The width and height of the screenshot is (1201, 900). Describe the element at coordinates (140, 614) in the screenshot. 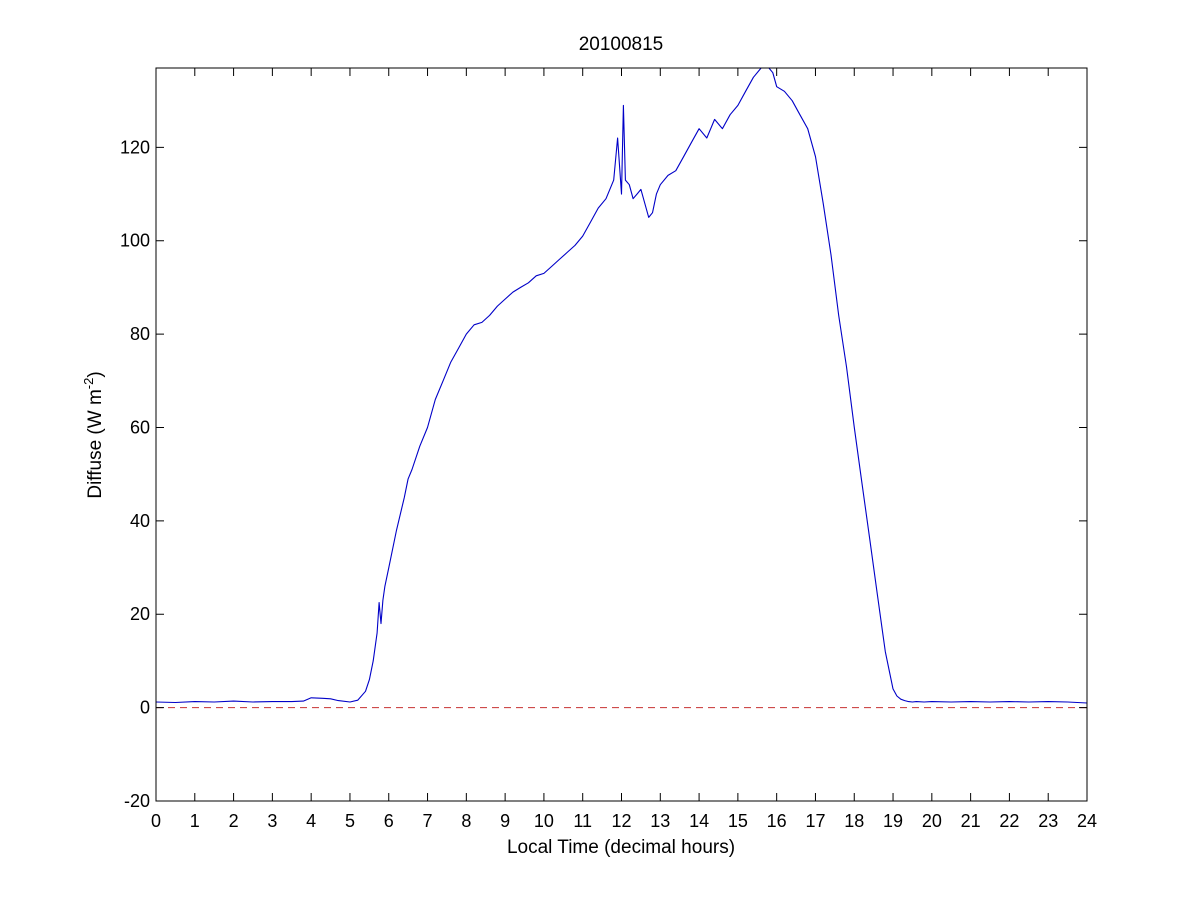

I see `y-tick-label: 20` at that location.